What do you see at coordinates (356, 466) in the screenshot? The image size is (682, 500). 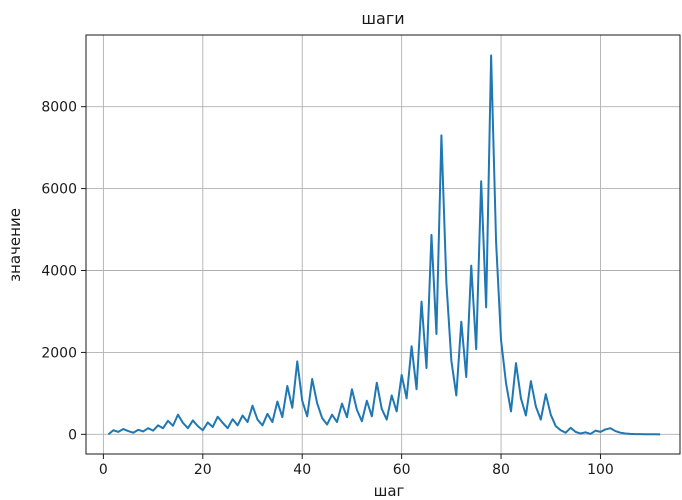 I see `x-axis-ticks: 0 20 40 60 80 100` at bounding box center [356, 466].